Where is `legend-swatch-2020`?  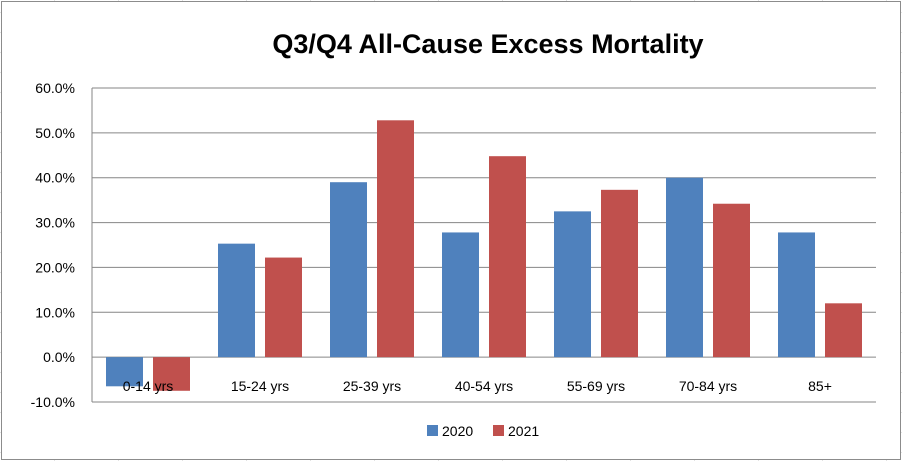
legend-swatch-2020 is located at coordinates (432, 430).